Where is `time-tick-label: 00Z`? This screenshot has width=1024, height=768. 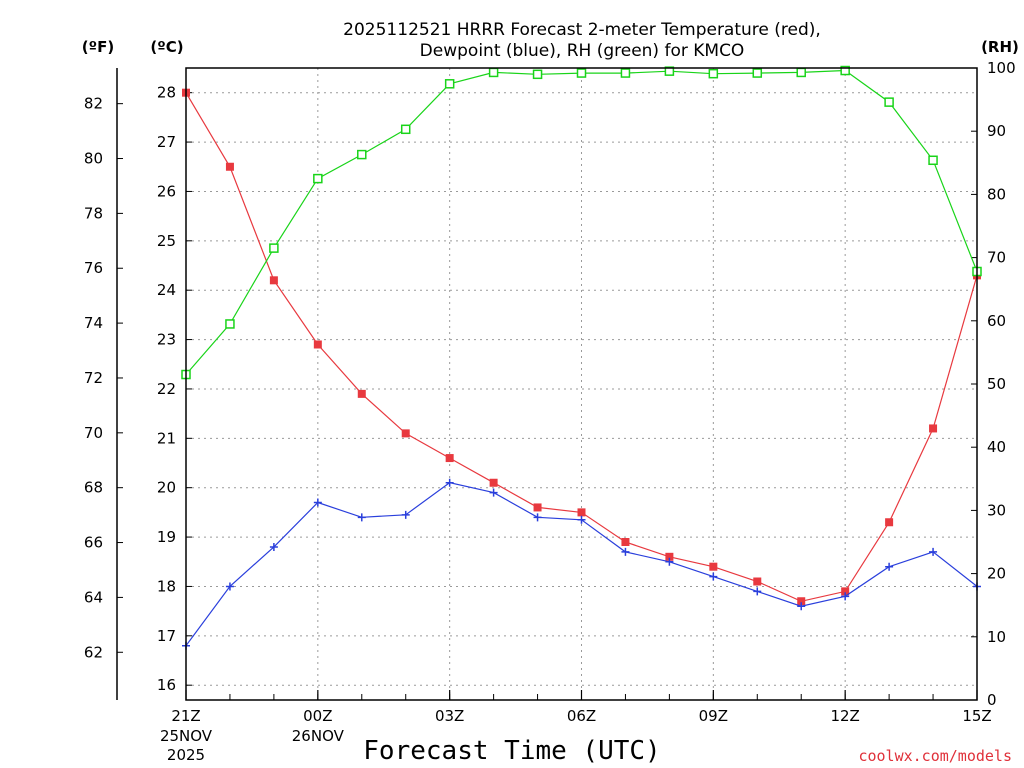
time-tick-label: 00Z is located at coordinates (317, 716).